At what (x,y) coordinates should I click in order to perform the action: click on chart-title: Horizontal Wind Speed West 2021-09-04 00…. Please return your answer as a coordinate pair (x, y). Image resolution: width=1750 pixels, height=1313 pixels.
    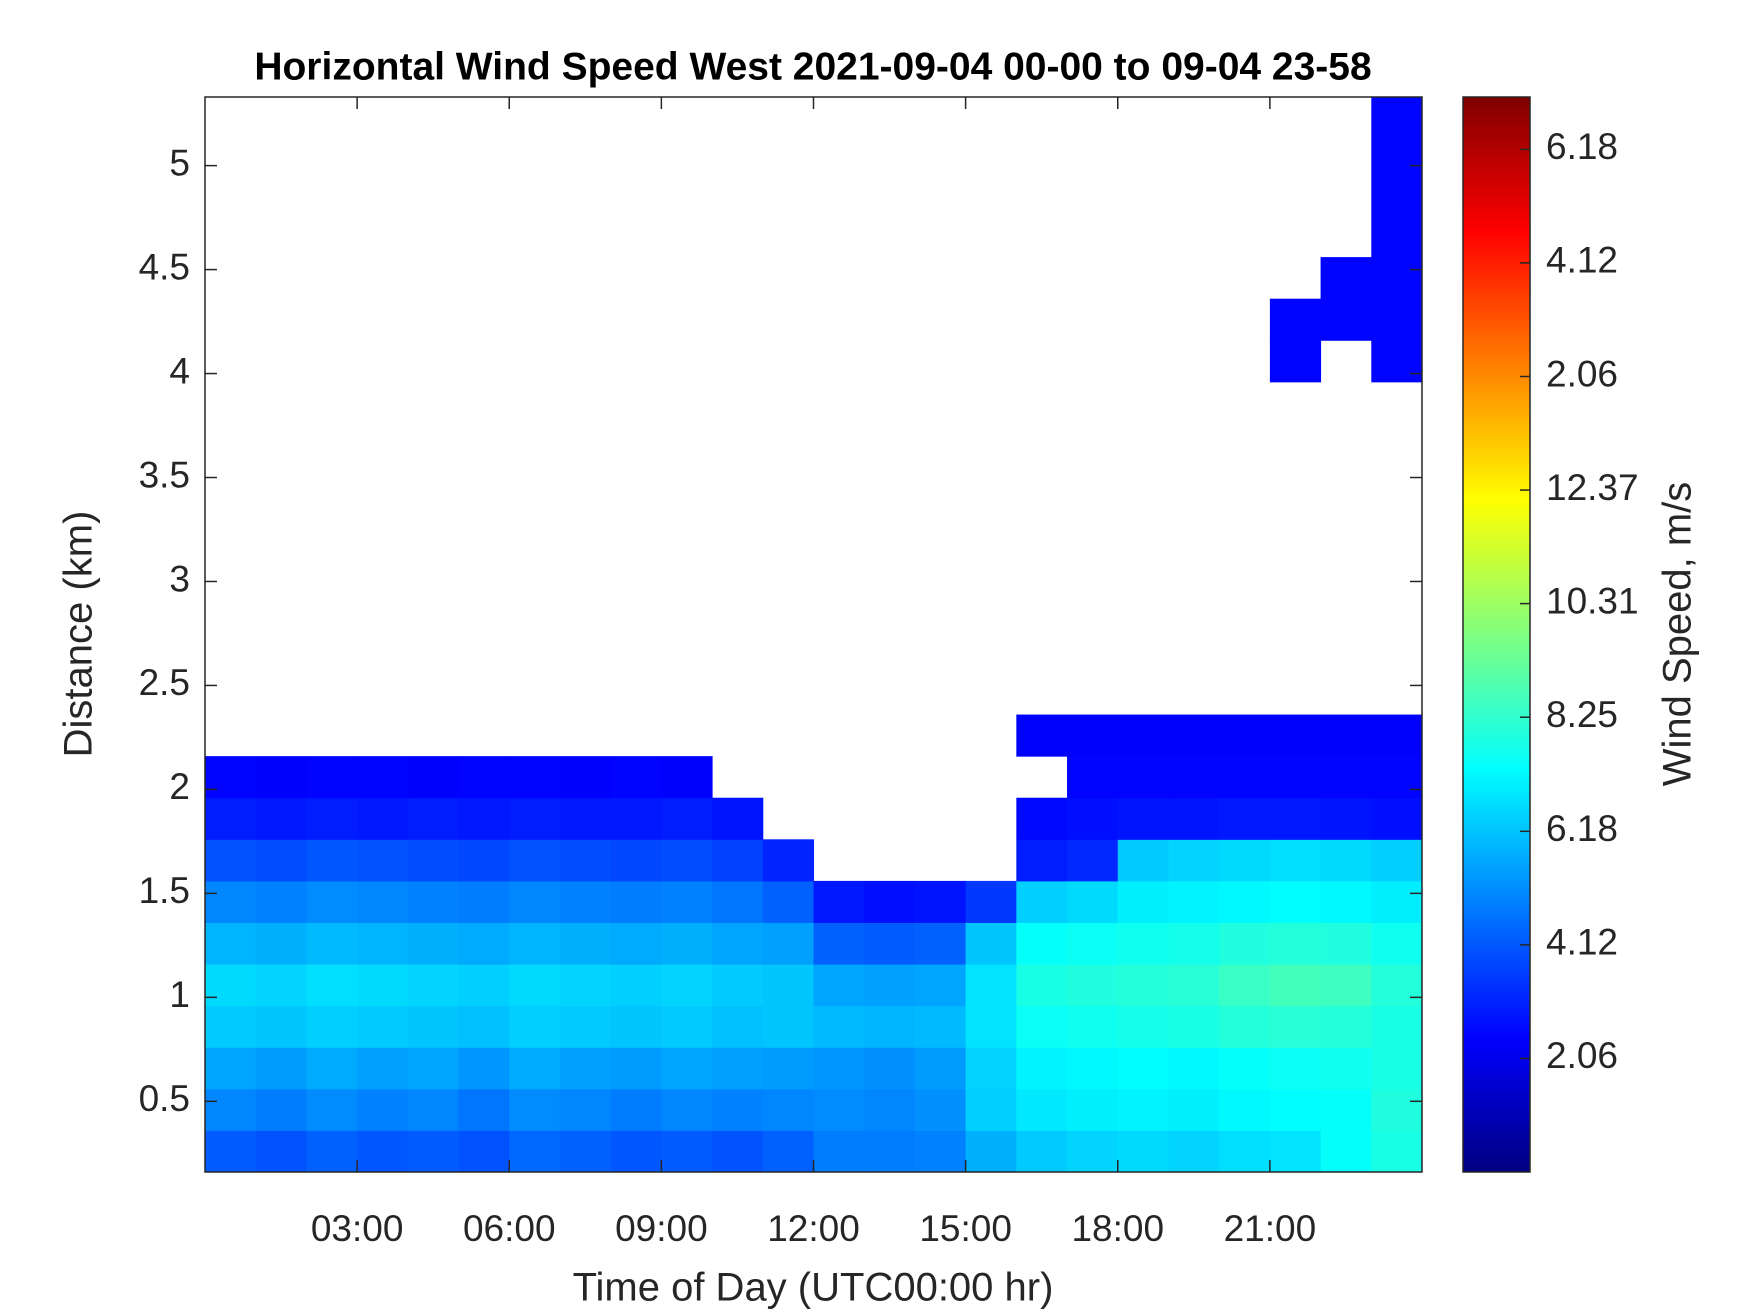
    Looking at the image, I should click on (812, 66).